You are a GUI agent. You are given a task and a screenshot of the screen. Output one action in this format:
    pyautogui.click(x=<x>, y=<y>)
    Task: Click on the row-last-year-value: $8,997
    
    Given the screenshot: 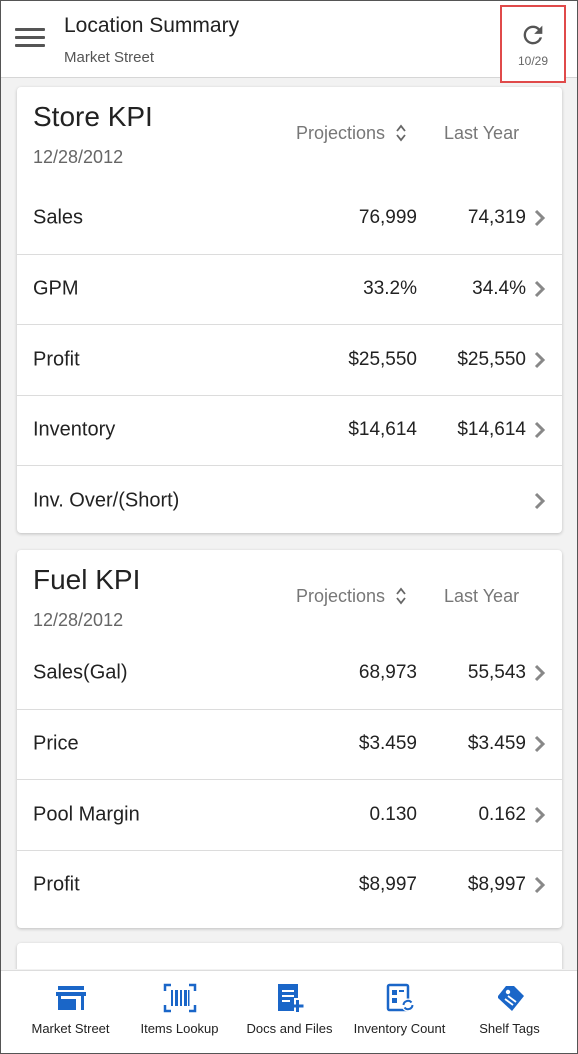 What is the action you would take?
    pyautogui.click(x=496, y=885)
    